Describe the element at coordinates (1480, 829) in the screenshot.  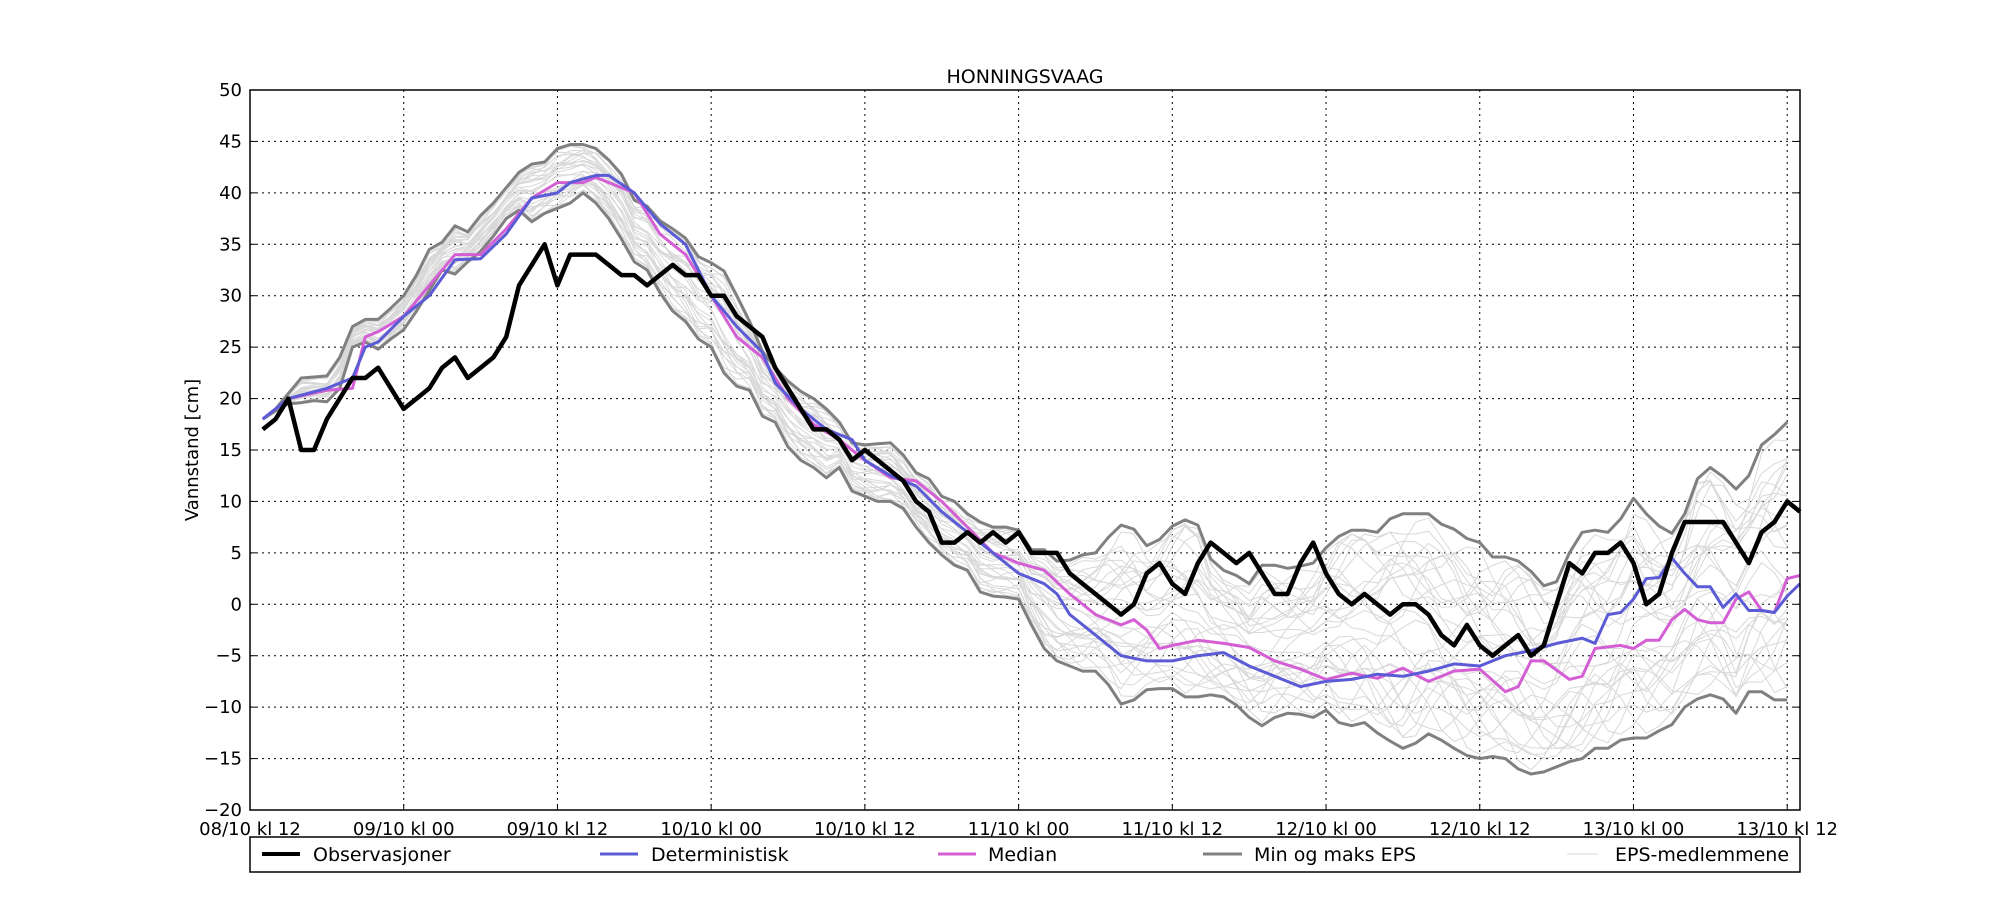
I see `x-tick-label: 12/10 kl 12` at that location.